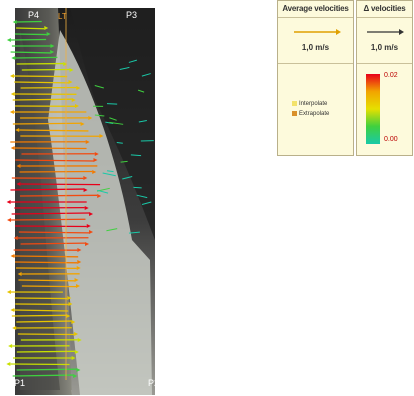 The height and width of the screenshot is (396, 414). What do you see at coordinates (315, 8) in the screenshot?
I see `legend-average-title: Average velocities` at bounding box center [315, 8].